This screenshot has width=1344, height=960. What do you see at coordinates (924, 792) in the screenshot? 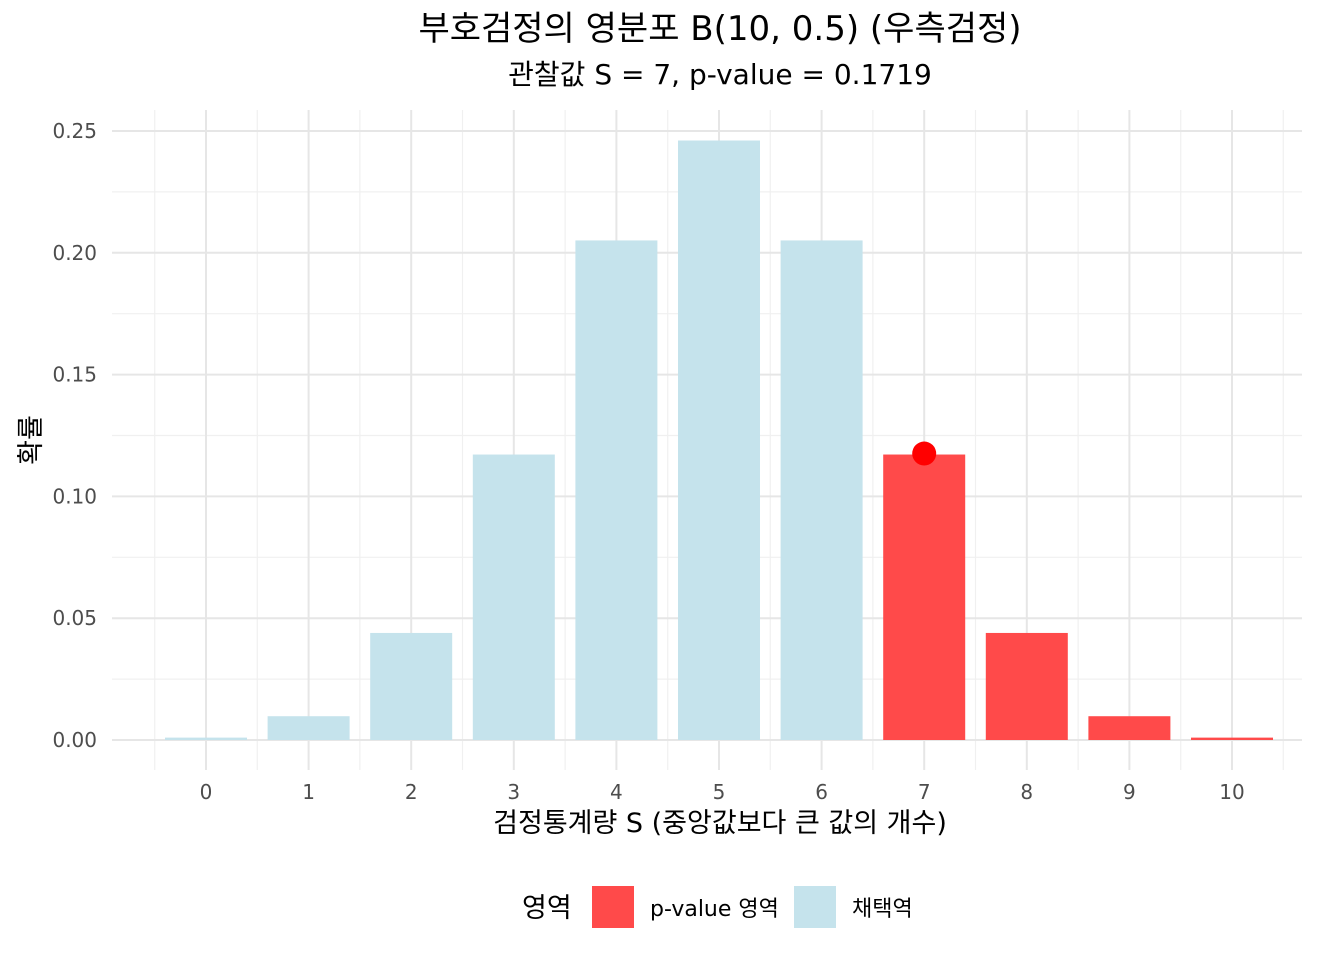
I see `x-tick-label: 7` at bounding box center [924, 792].